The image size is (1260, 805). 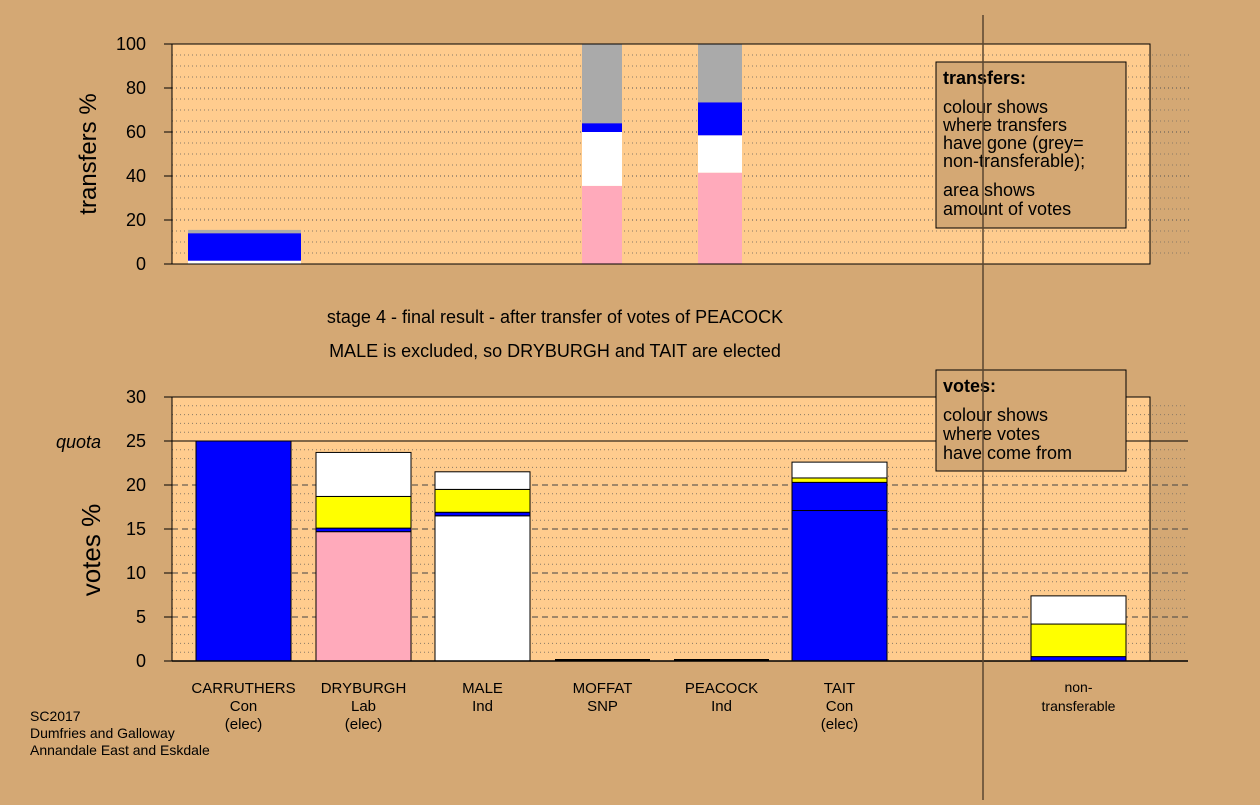 I want to click on votes-legend-line: where votes, so click(x=991, y=434).